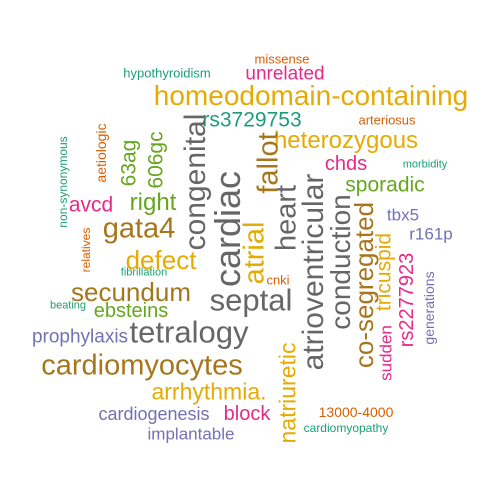  I want to click on word-aetiologic: aetiologic, so click(101, 153).